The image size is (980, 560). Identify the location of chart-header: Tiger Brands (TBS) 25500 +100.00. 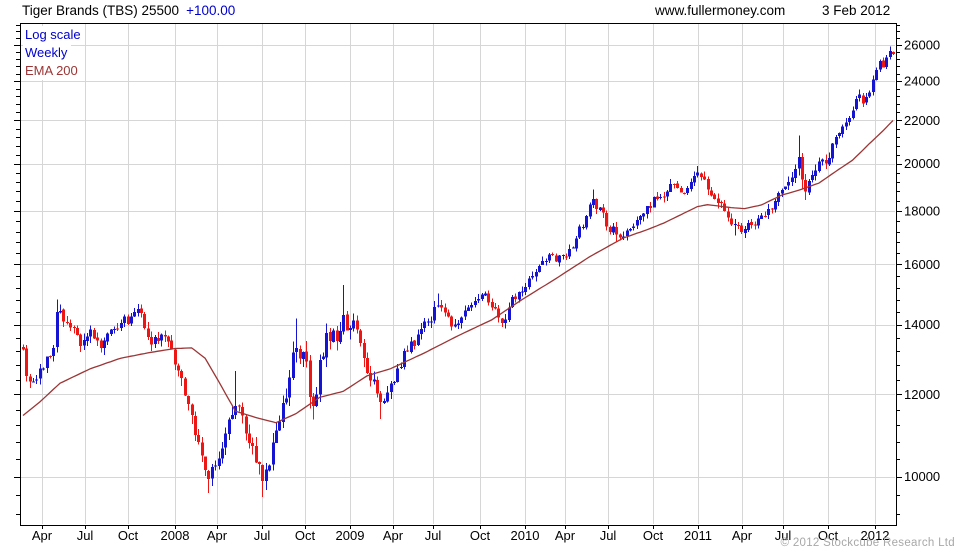
(128, 10).